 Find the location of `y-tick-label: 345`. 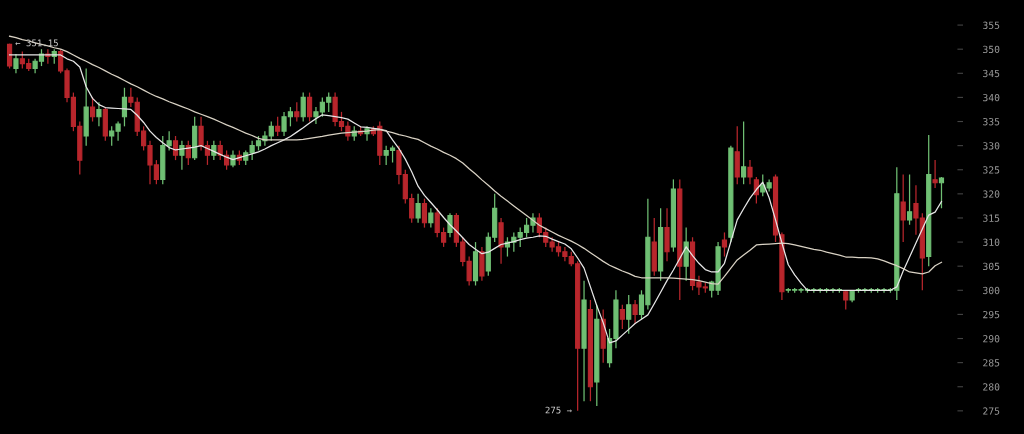

y-tick-label: 345 is located at coordinates (991, 73).